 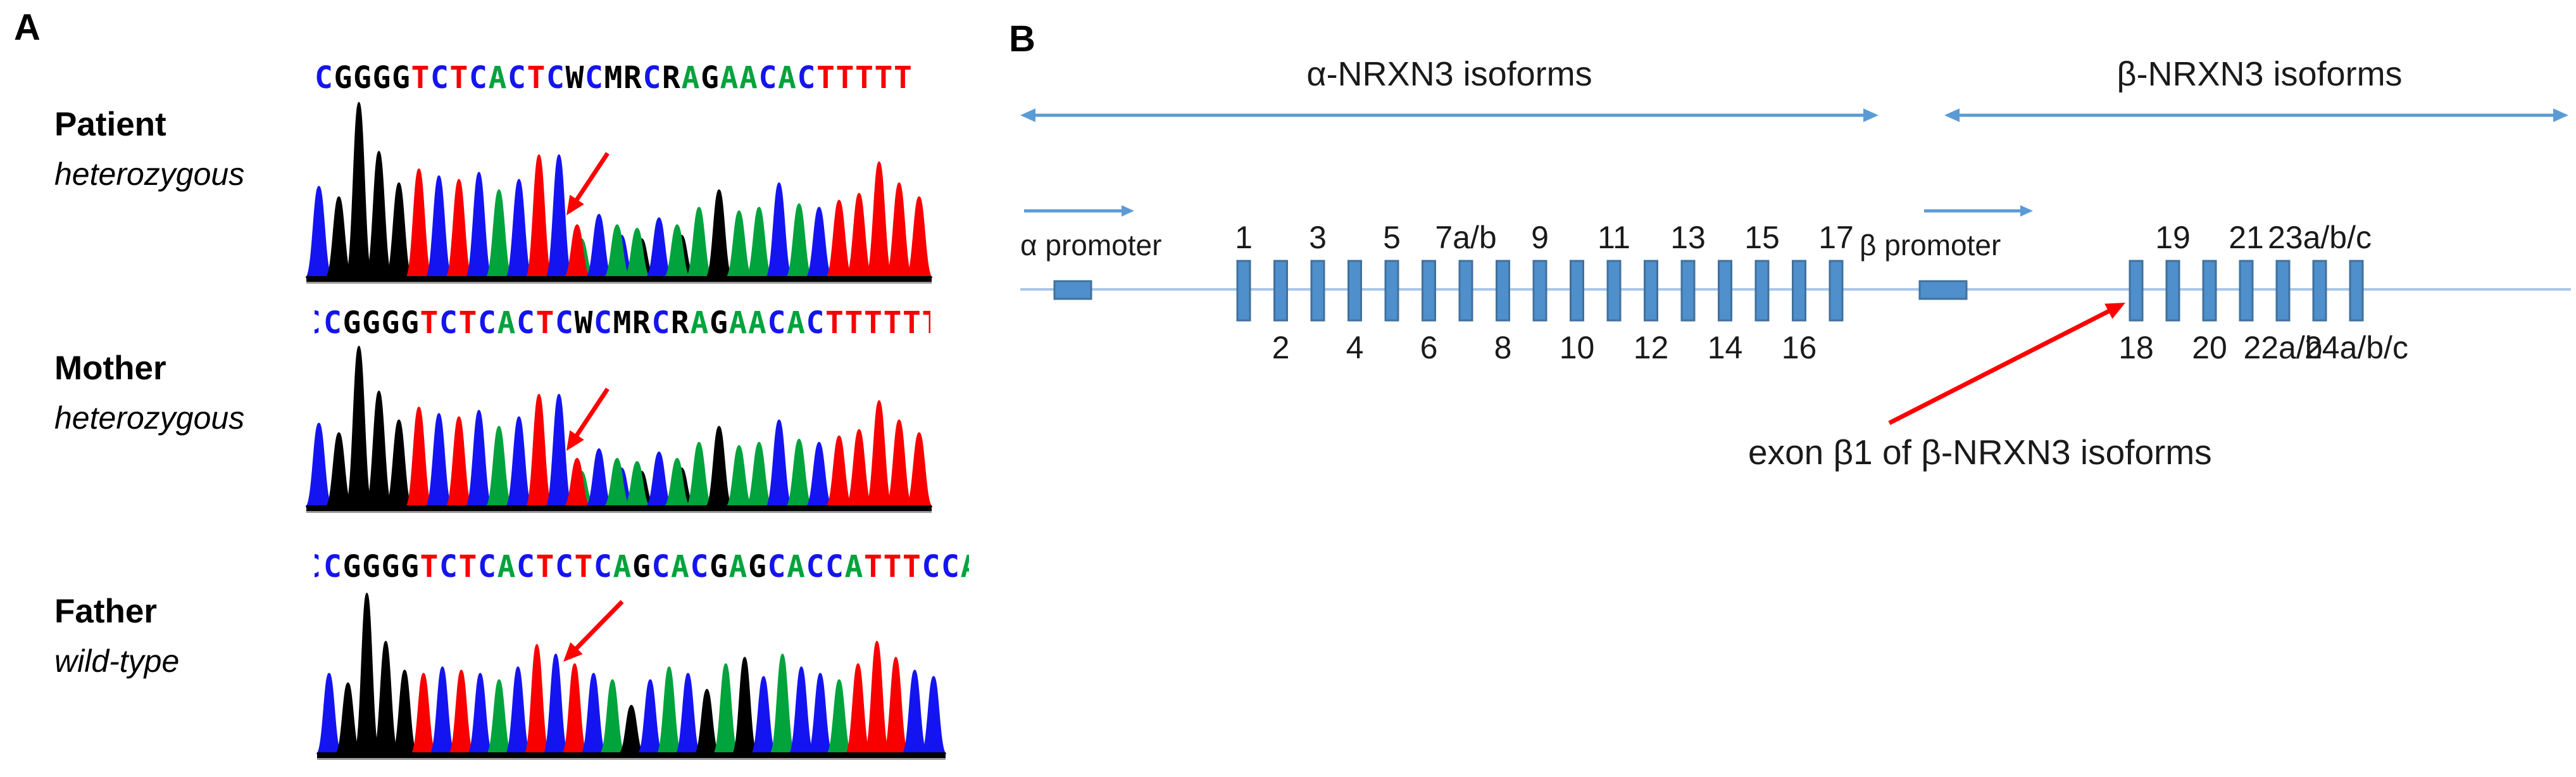 I want to click on alpha-exon-label-10: 10, so click(x=1577, y=347).